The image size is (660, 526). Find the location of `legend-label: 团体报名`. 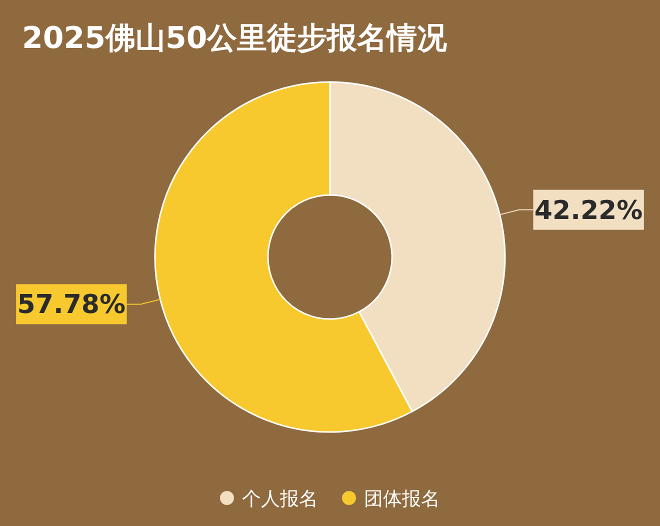

legend-label: 团体报名 is located at coordinates (402, 499).